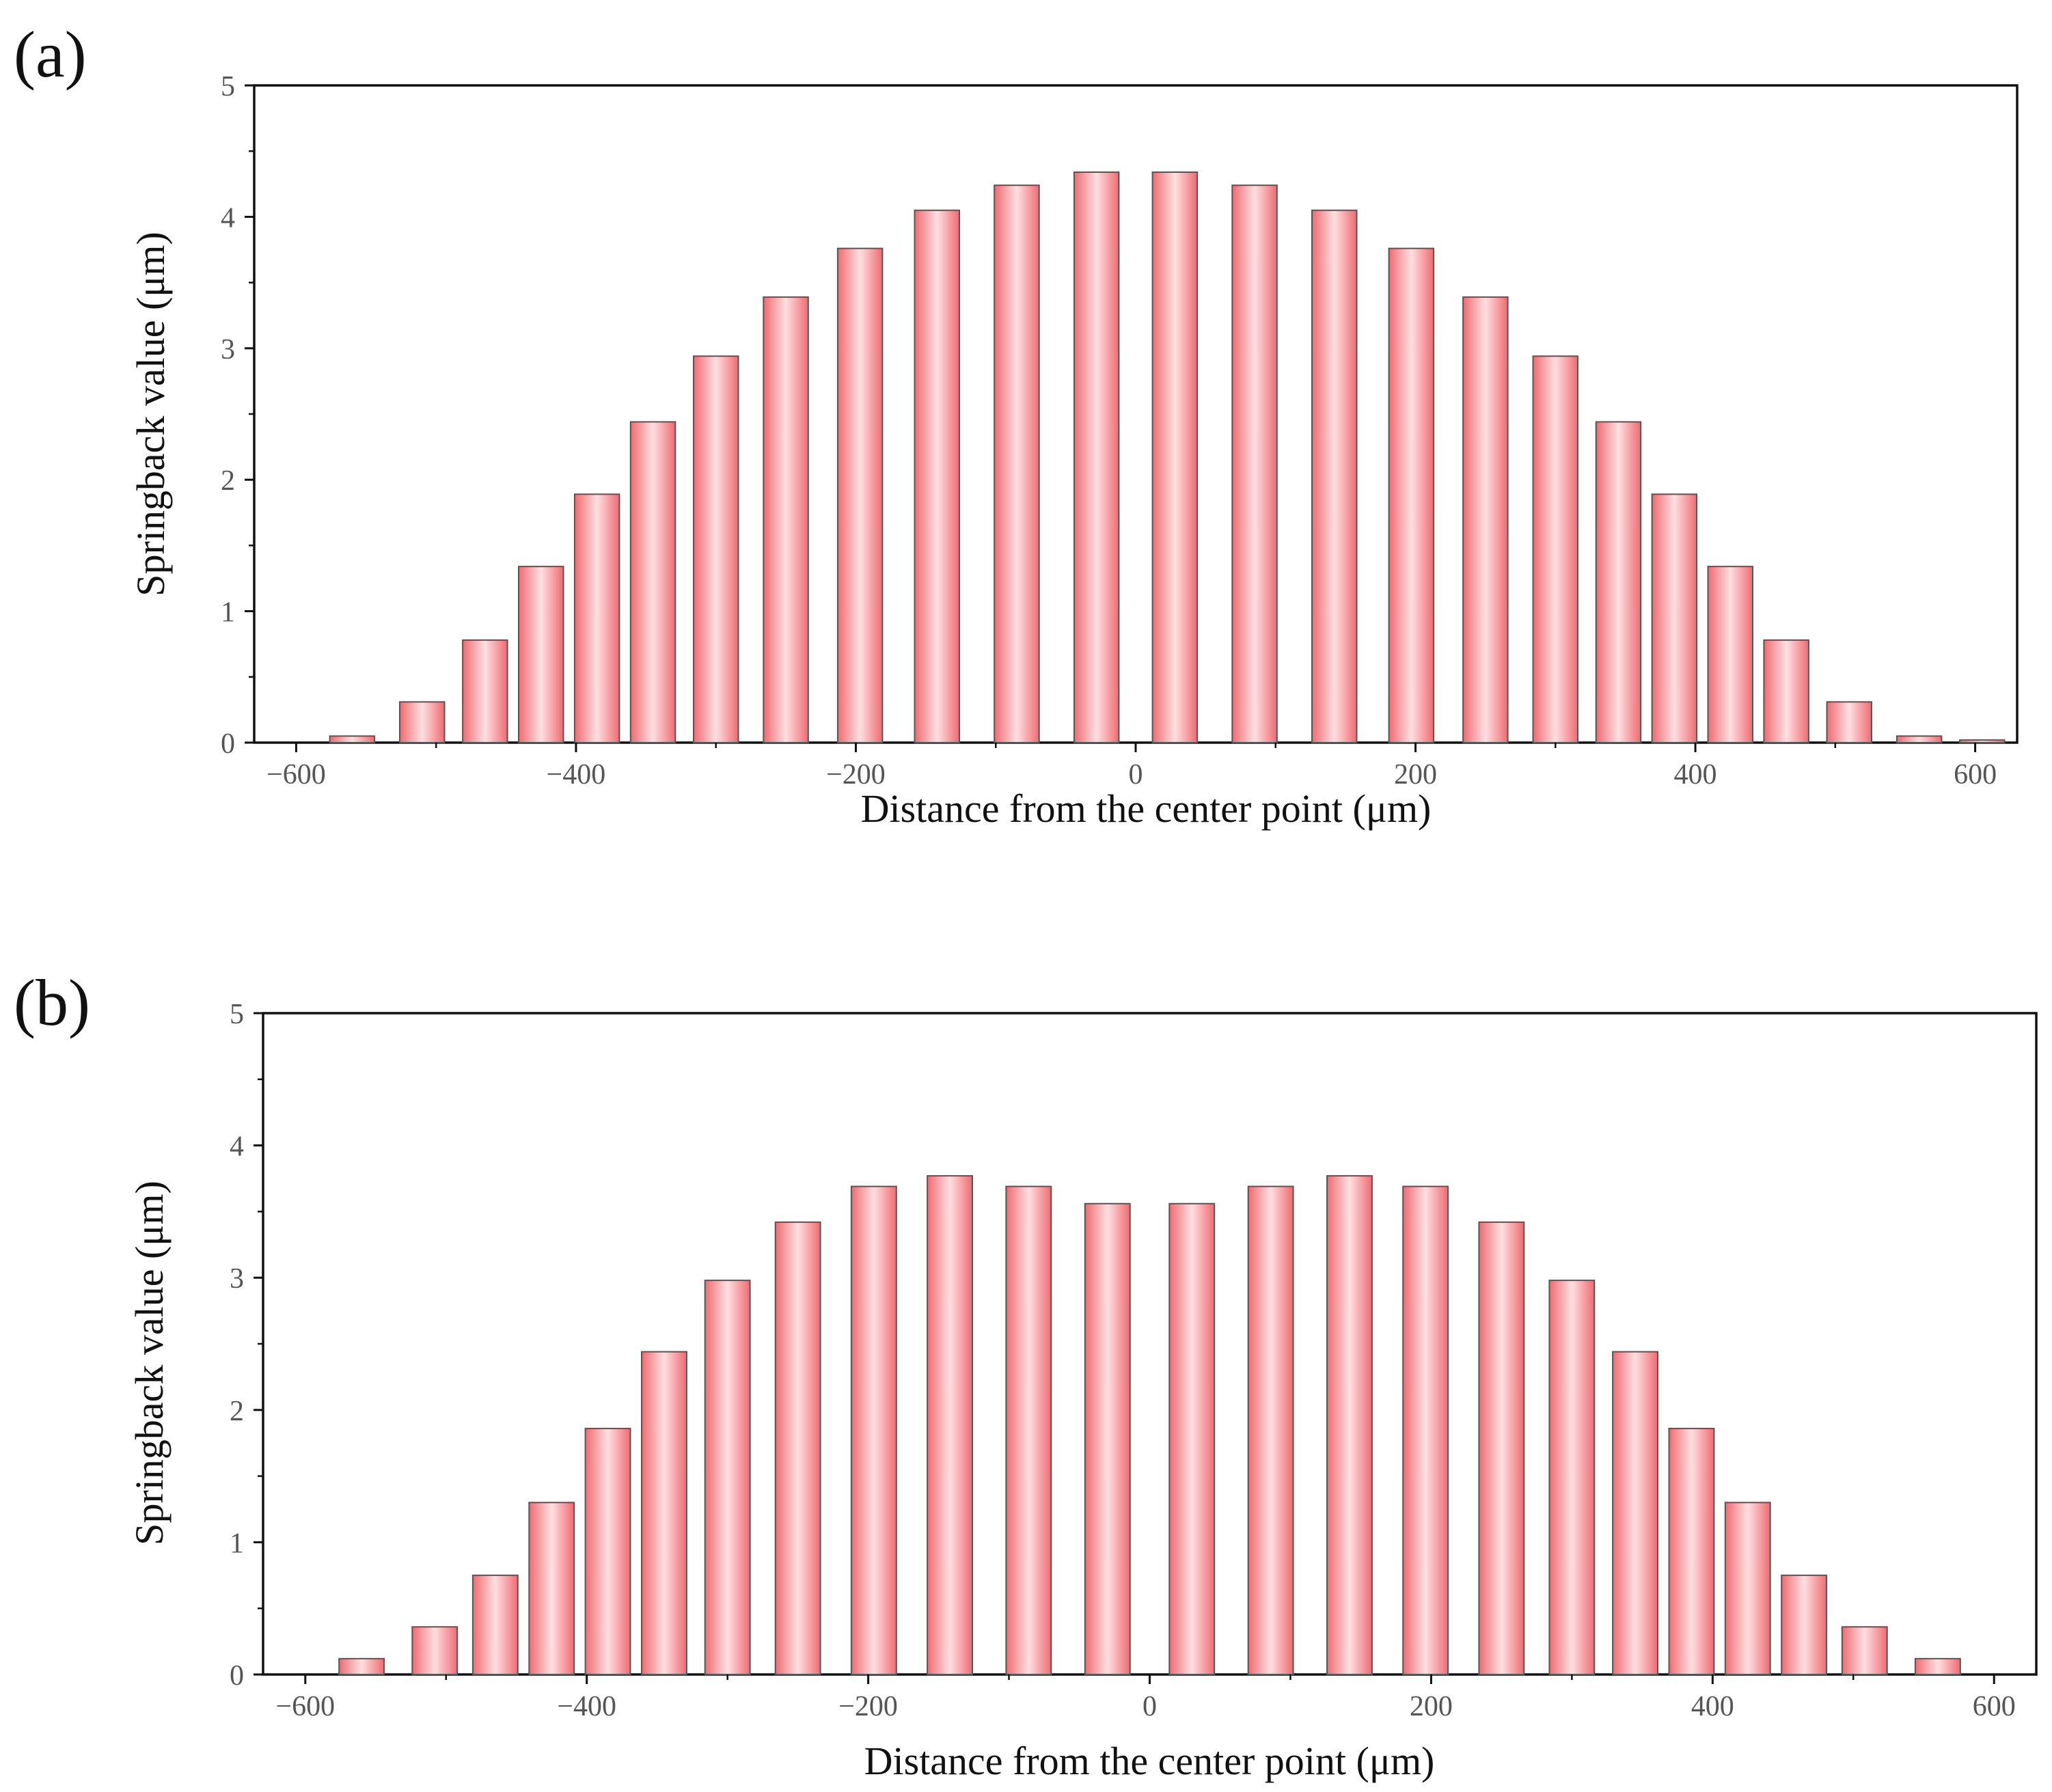 The width and height of the screenshot is (2052, 1792). I want to click on x-tick-label-a-2: −200, so click(856, 775).